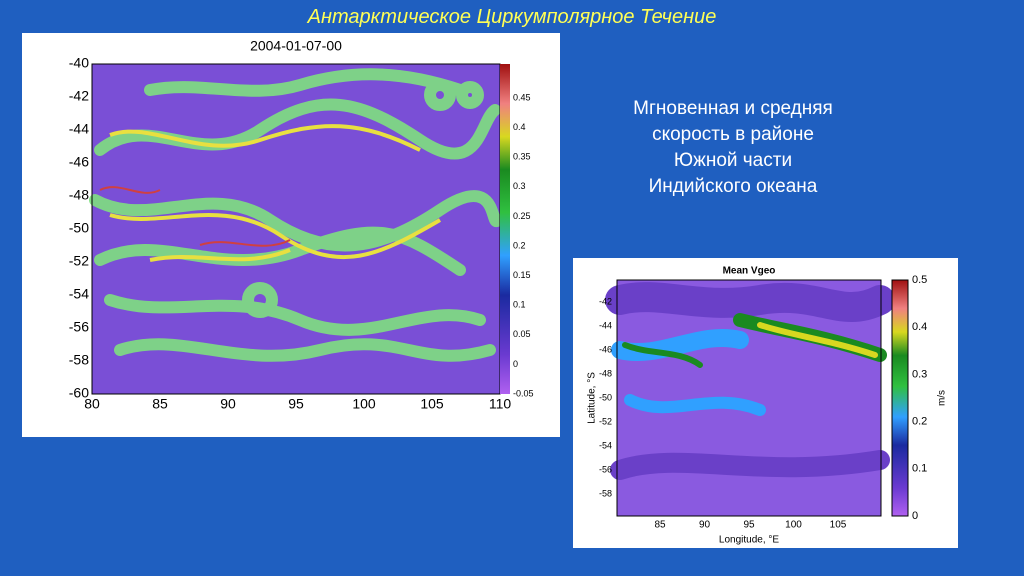  Describe the element at coordinates (500, 404) in the screenshot. I see `x-tick-label: 110` at that location.